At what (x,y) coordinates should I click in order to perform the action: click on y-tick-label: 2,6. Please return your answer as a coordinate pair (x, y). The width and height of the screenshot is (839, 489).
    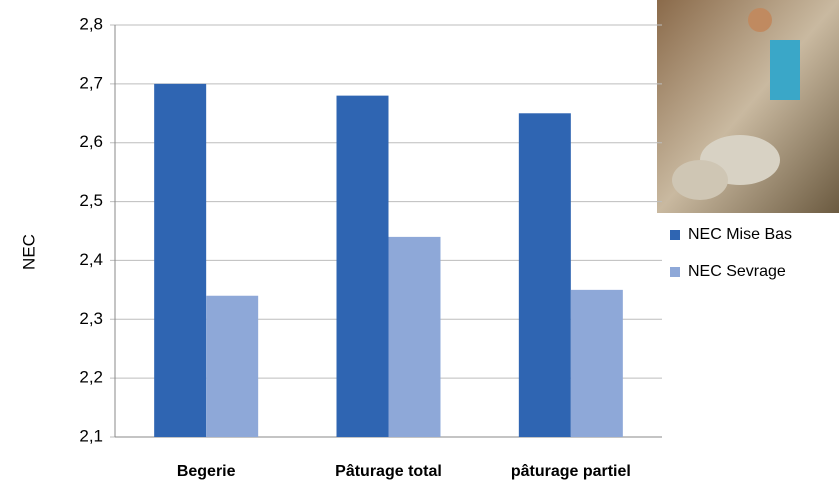
    Looking at the image, I should click on (91, 141).